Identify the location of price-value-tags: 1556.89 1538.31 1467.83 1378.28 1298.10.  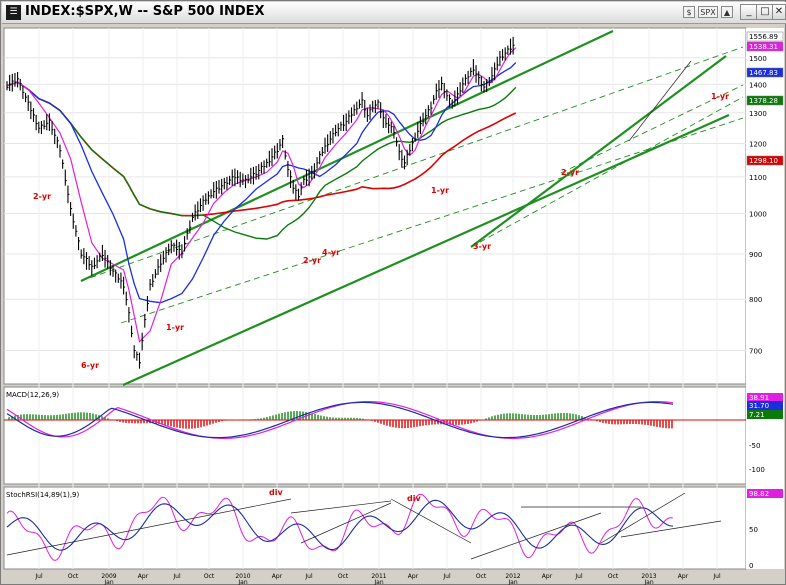
(765, 98).